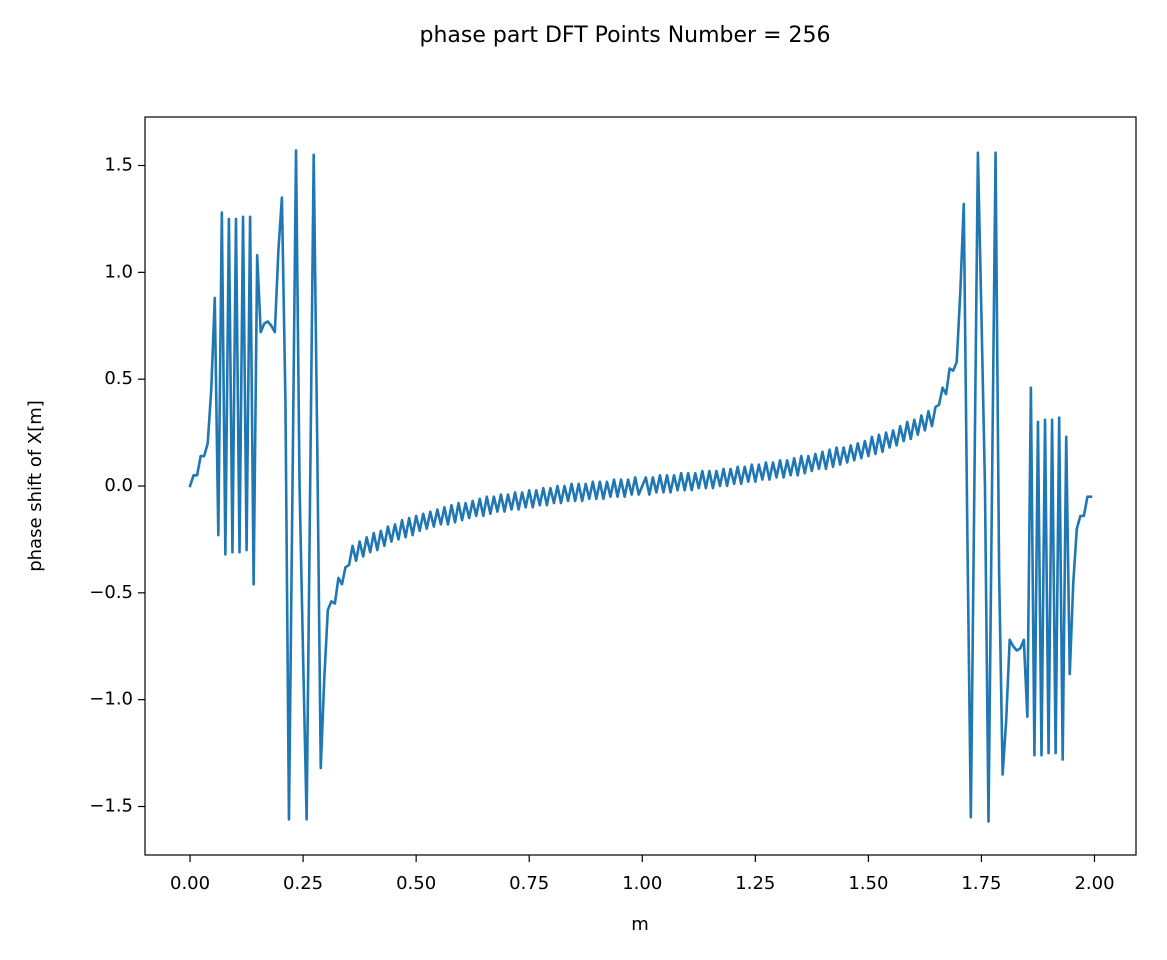  Describe the element at coordinates (1094, 883) in the screenshot. I see `x-tick-label: 2.00` at that location.